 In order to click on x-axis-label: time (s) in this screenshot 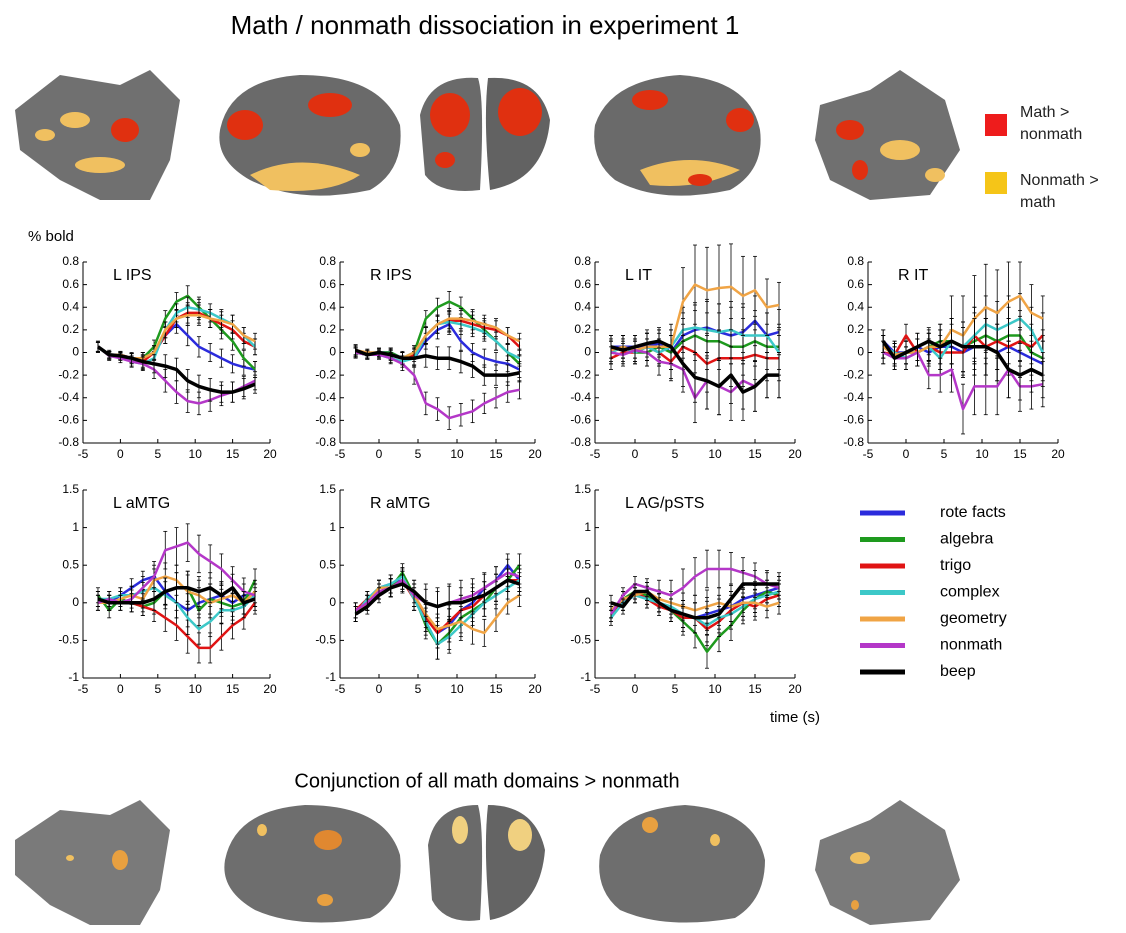, I will do `click(795, 717)`.